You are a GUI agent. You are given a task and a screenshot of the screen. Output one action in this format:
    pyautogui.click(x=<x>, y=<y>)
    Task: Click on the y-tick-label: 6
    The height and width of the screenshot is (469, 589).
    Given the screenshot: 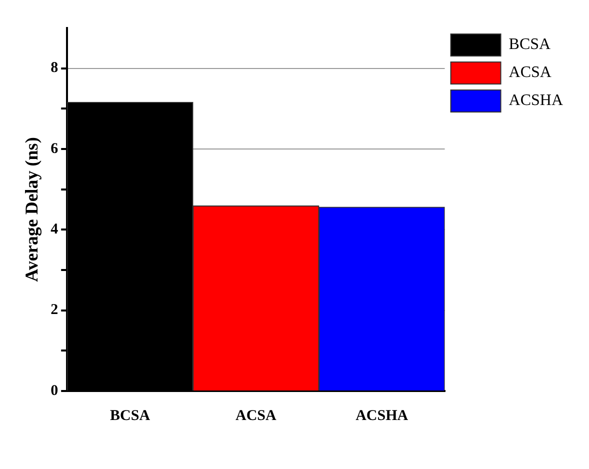 What is the action you would take?
    pyautogui.click(x=54, y=148)
    